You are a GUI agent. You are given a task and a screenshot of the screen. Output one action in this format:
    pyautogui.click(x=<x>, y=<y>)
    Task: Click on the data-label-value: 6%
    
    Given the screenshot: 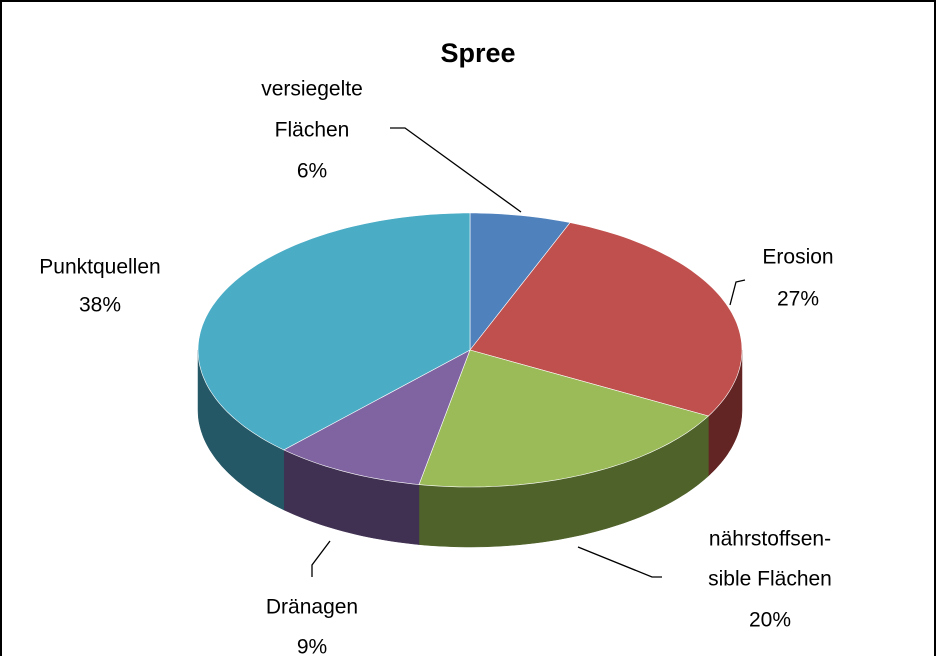 What is the action you would take?
    pyautogui.click(x=312, y=171)
    